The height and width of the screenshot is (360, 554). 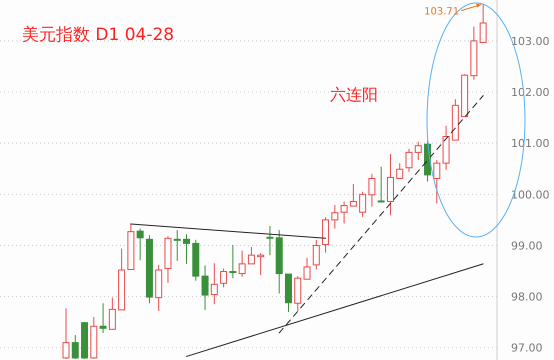 I want to click on text: 美元指数 D1 04-28, so click(x=98, y=35).